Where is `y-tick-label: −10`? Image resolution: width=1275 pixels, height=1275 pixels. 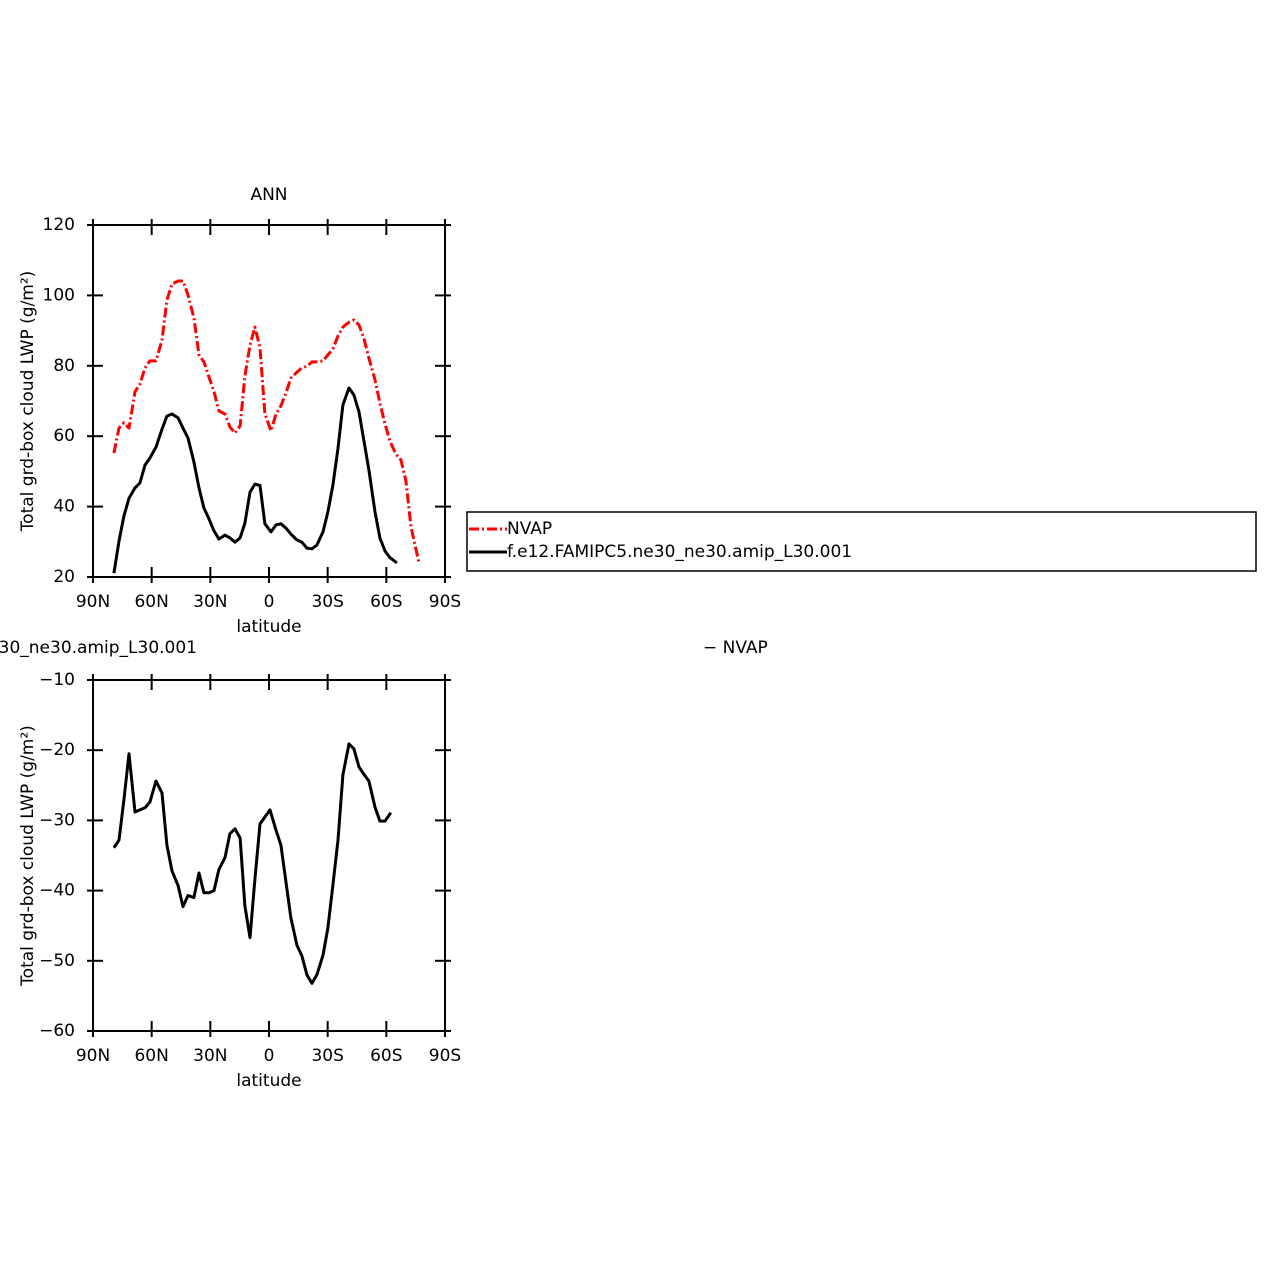
y-tick-label: −10 is located at coordinates (57, 680).